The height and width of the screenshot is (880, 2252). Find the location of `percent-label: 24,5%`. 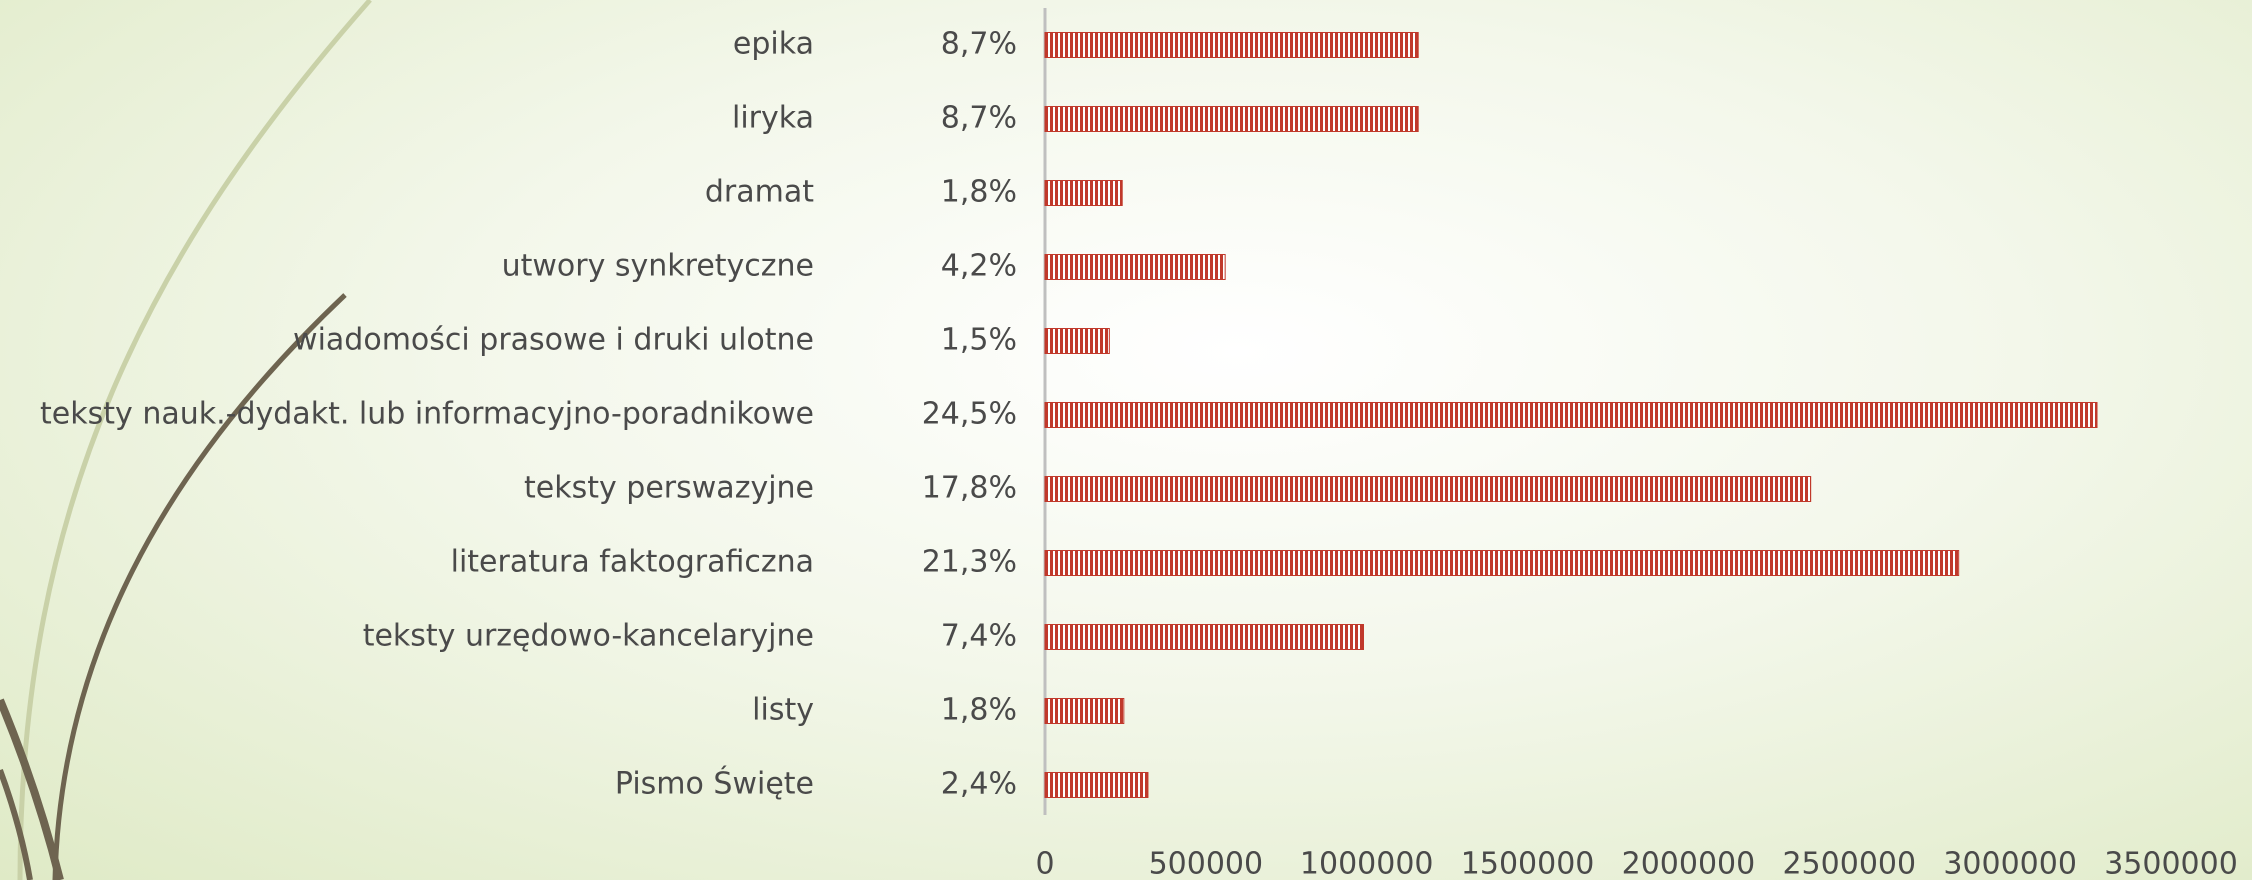

percent-label: 24,5% is located at coordinates (969, 414).